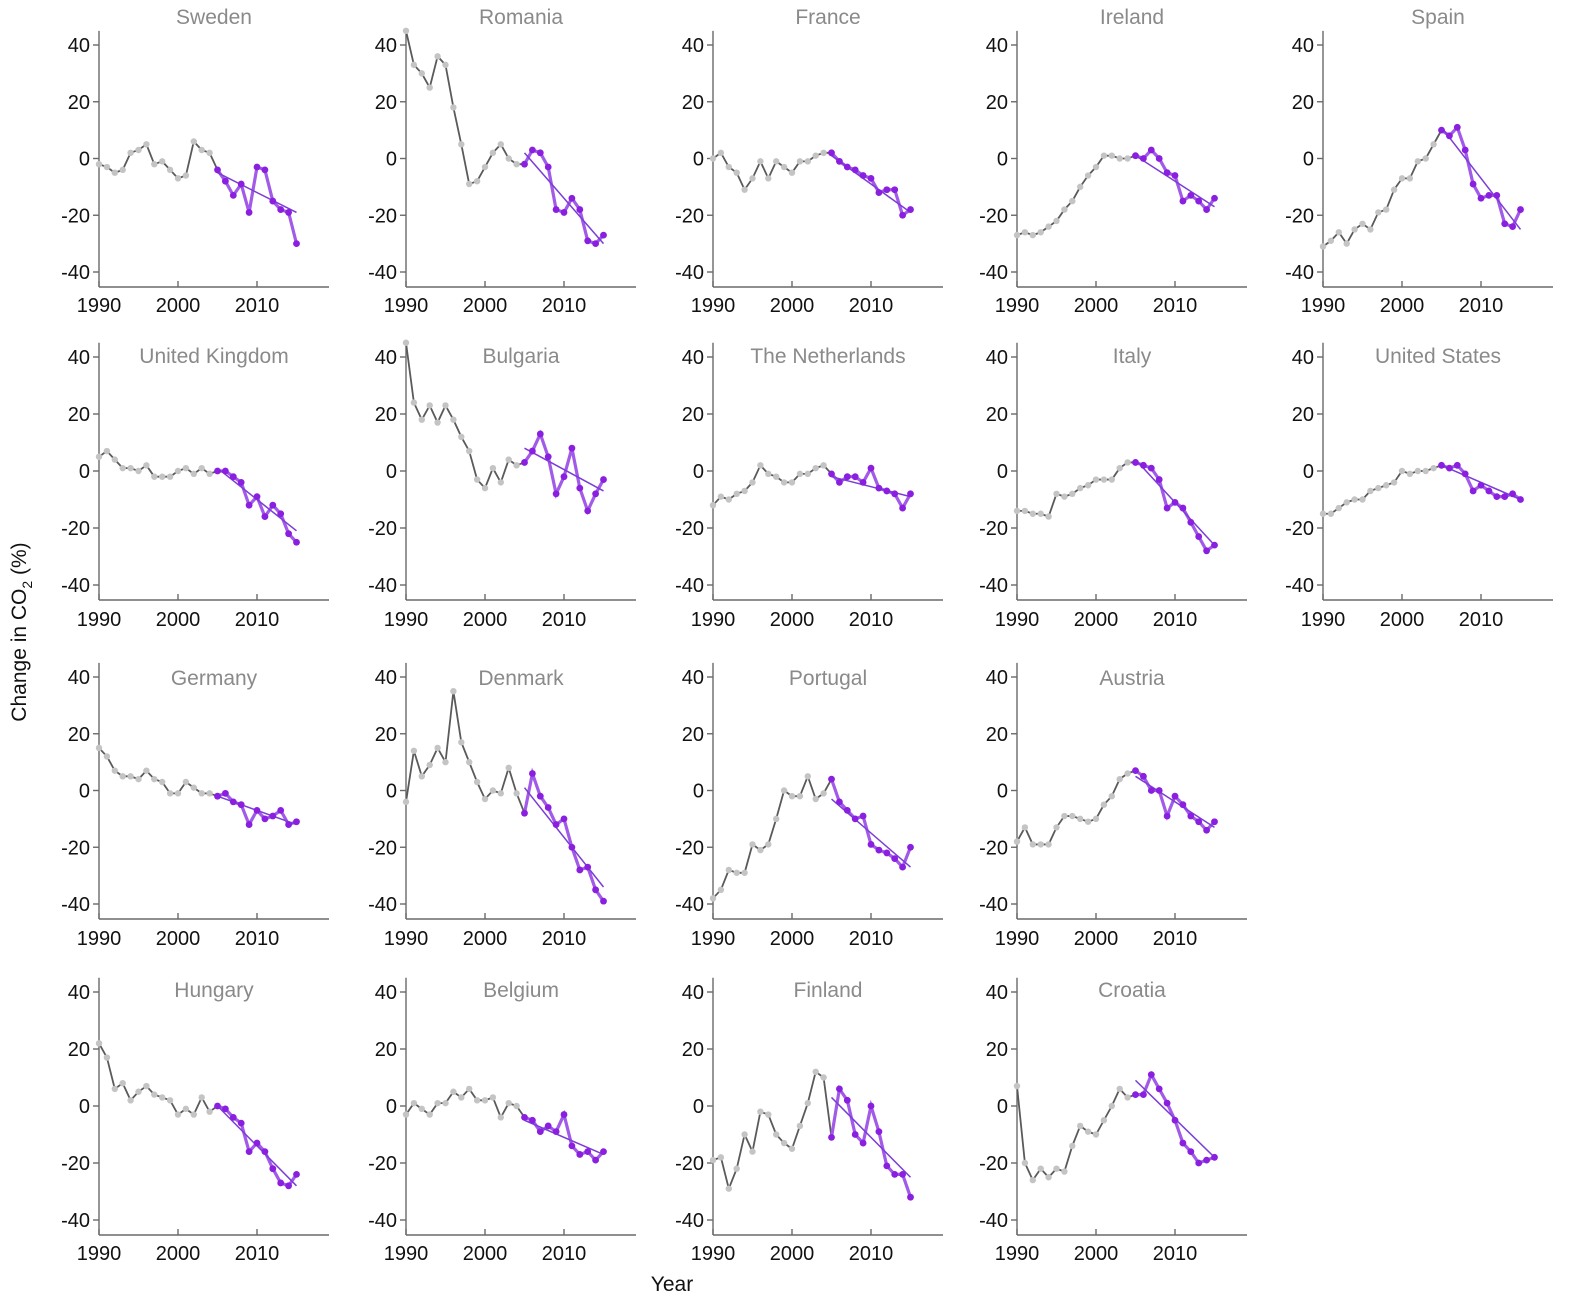 This screenshot has height=1313, width=1586. I want to click on panel-hungary: 40 20 0 -20 -40 1990 2000 2010 Hungary, so click(195, 1121).